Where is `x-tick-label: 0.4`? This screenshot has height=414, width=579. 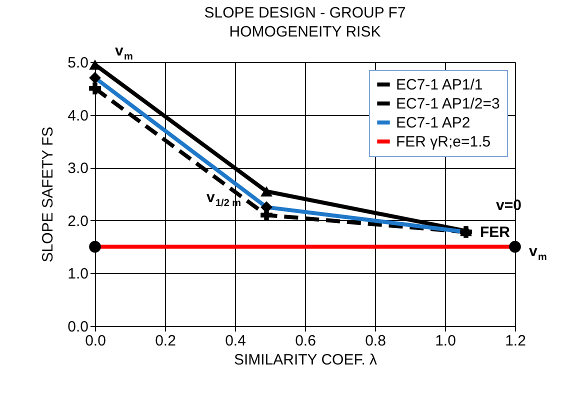 x-tick-label: 0.4 is located at coordinates (235, 341).